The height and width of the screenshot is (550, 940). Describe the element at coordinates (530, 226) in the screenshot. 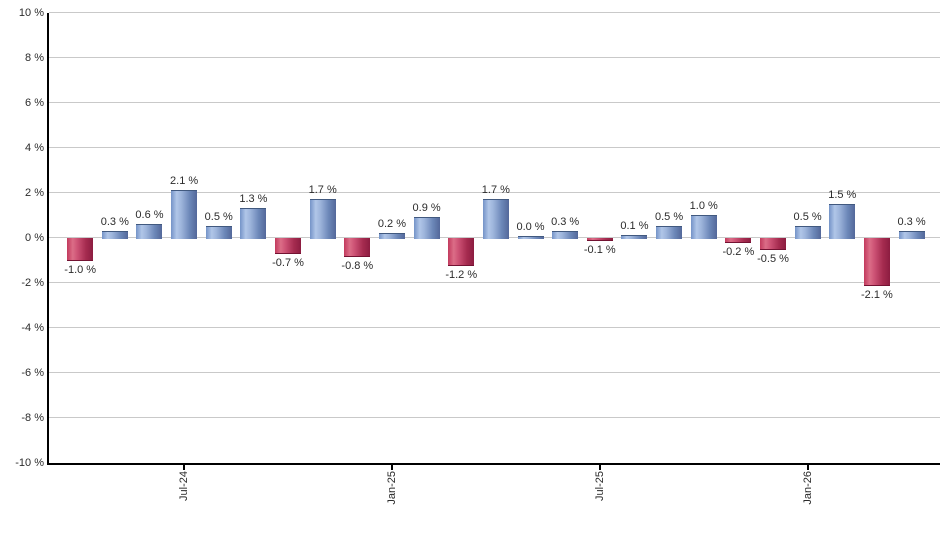

I see `bar-value-label: 0.0 %` at that location.